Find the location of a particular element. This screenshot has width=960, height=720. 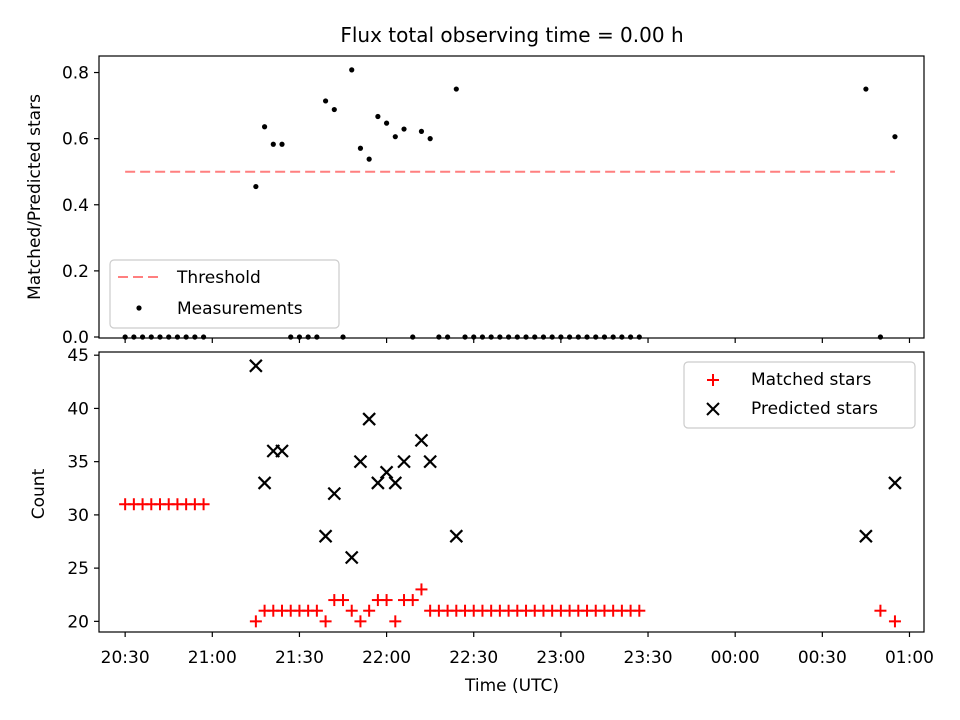

chart-title: Flux total observing time = 0.00 h is located at coordinates (511, 35).